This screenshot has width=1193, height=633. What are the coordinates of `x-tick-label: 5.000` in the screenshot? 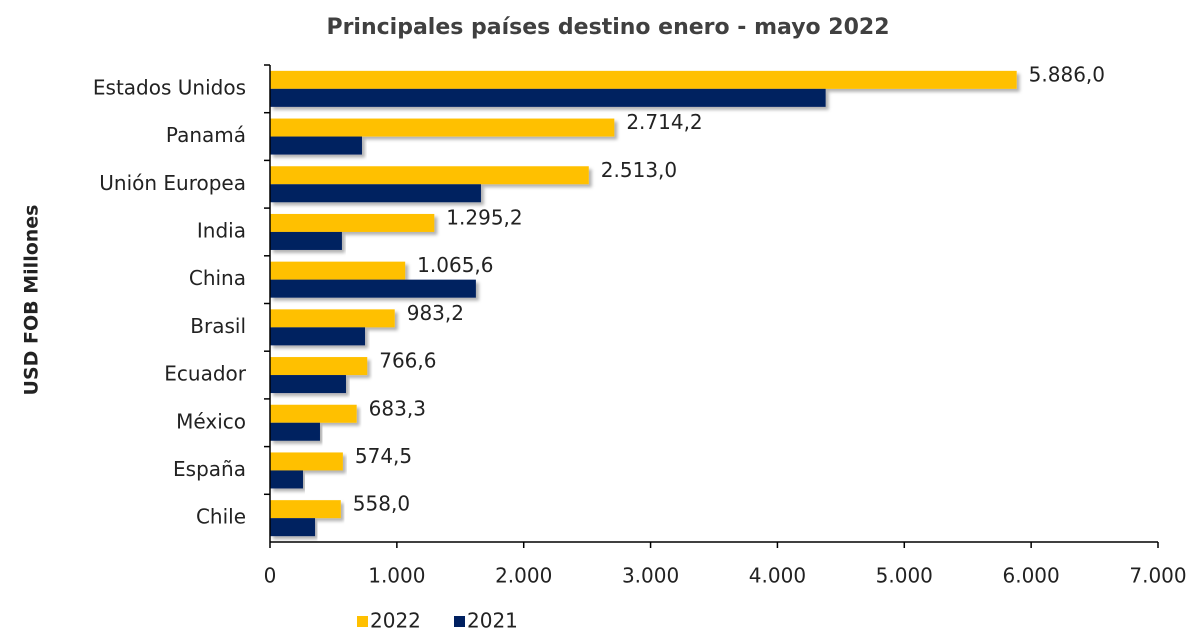 It's located at (904, 576).